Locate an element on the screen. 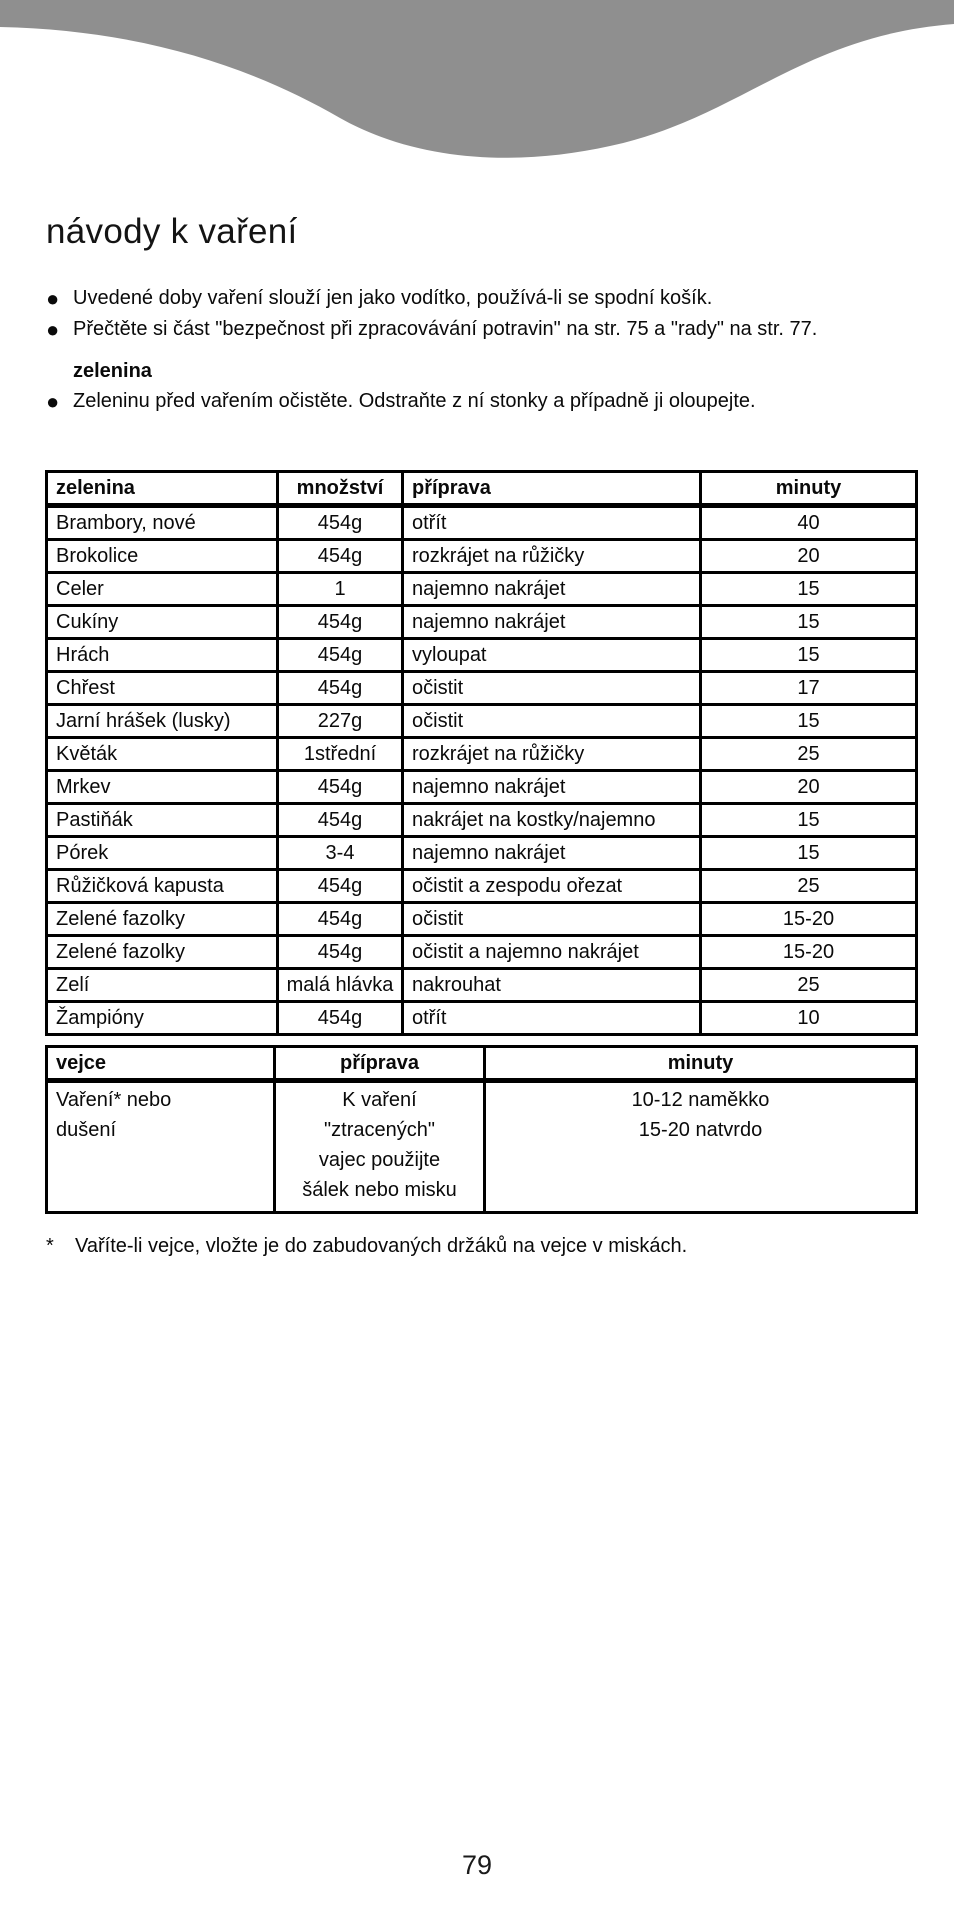 The width and height of the screenshot is (954, 1928). page-number: 79 is located at coordinates (477, 1865).